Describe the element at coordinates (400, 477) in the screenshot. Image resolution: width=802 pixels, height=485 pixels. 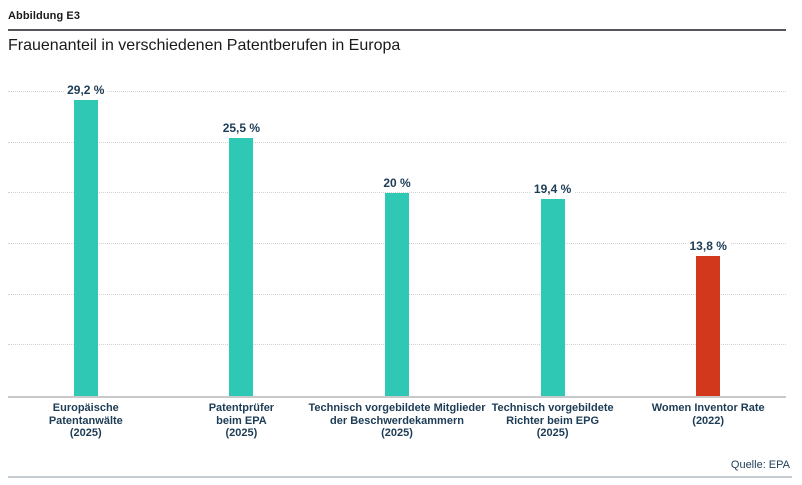
I see `bottom-divider` at that location.